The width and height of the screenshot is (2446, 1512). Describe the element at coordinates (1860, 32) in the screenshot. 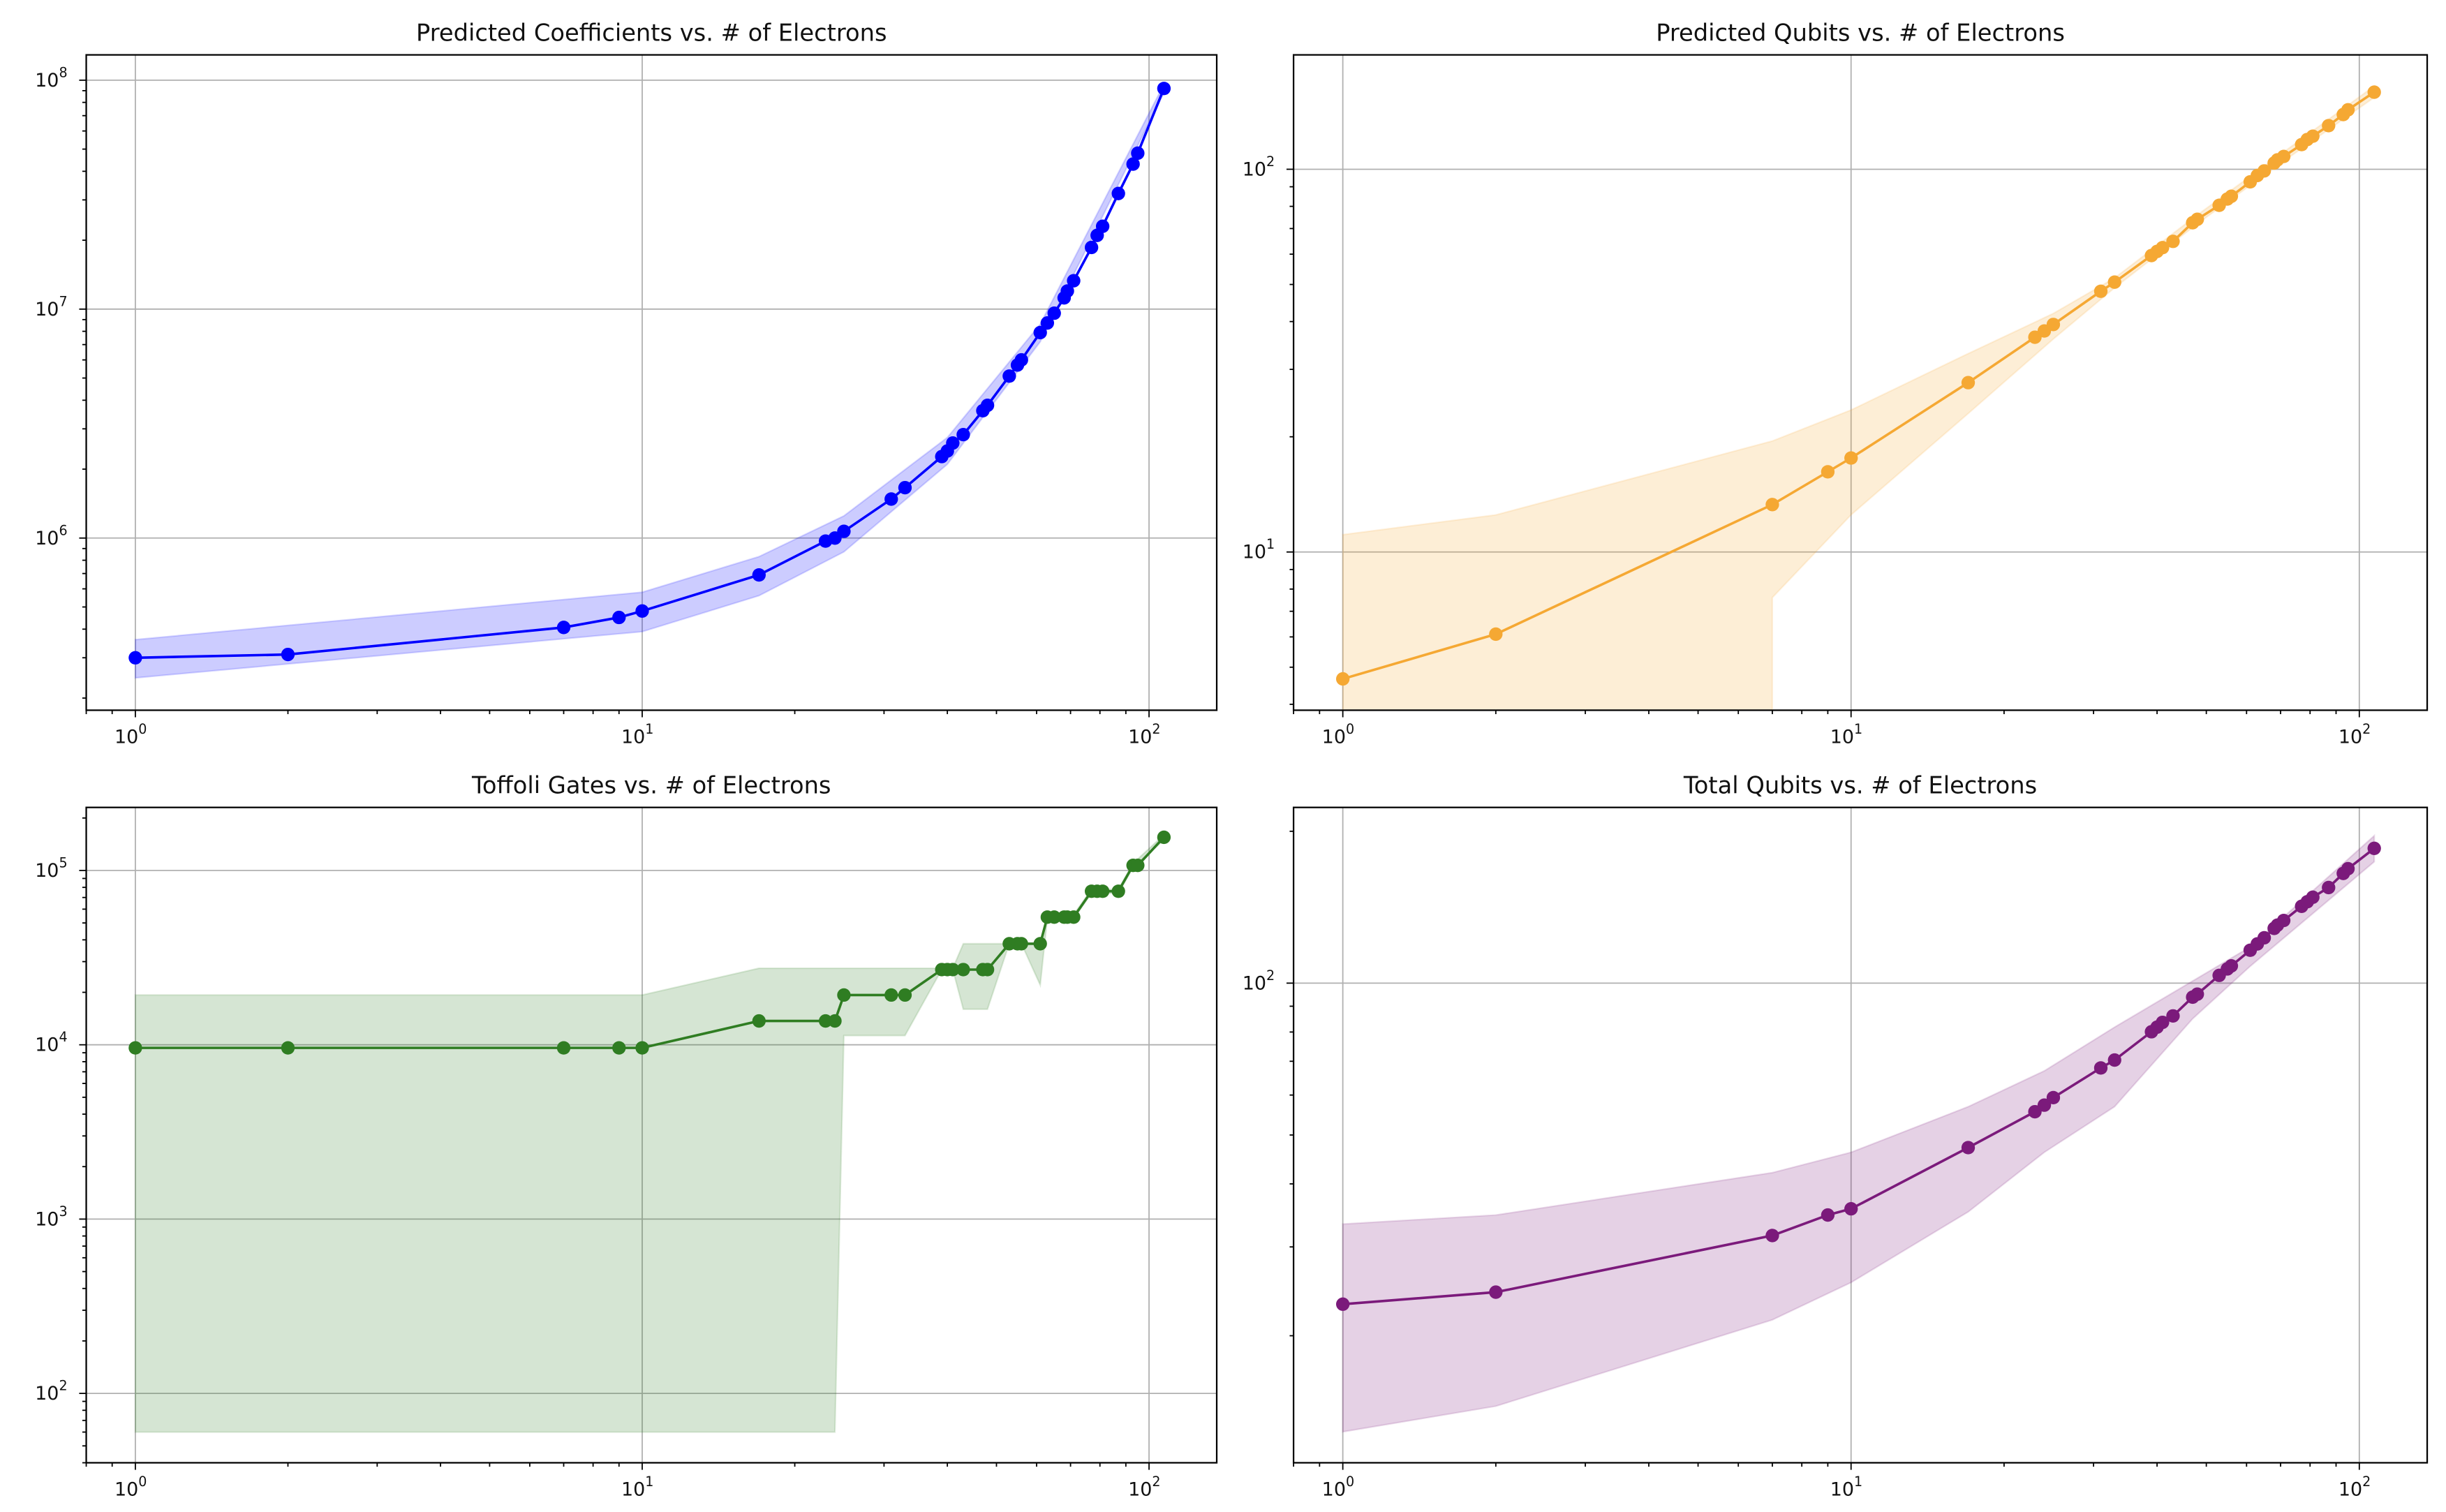

I see `chart-title: Predicted Qubits vs. # of Electrons` at that location.